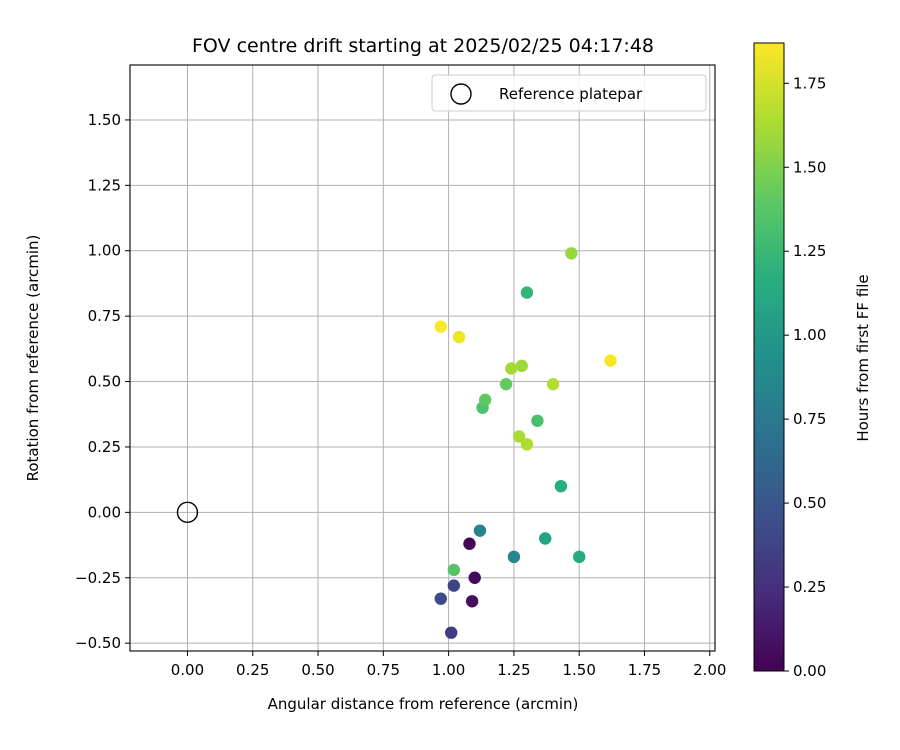  Describe the element at coordinates (104, 512) in the screenshot. I see `y-tick-label: 0.00` at that location.